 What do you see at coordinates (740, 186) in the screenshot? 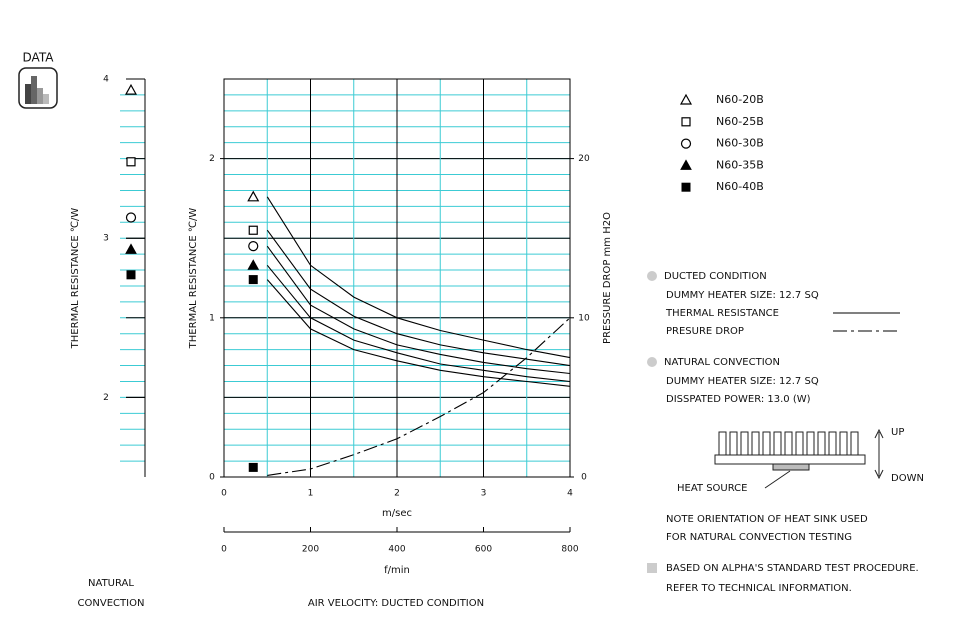
I see `legend-label: N60-40B` at bounding box center [740, 186].